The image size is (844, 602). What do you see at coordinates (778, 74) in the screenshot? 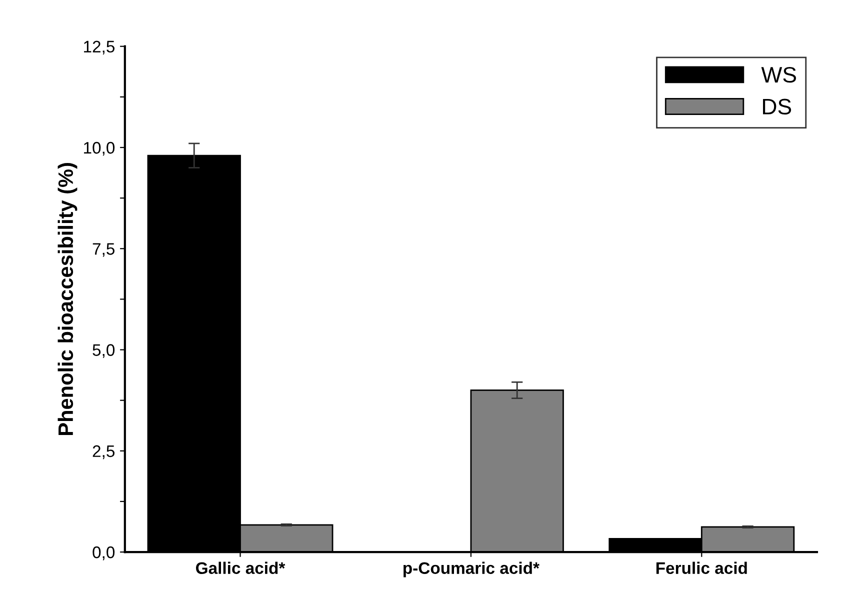
I see `legend-label: WS` at bounding box center [778, 74].